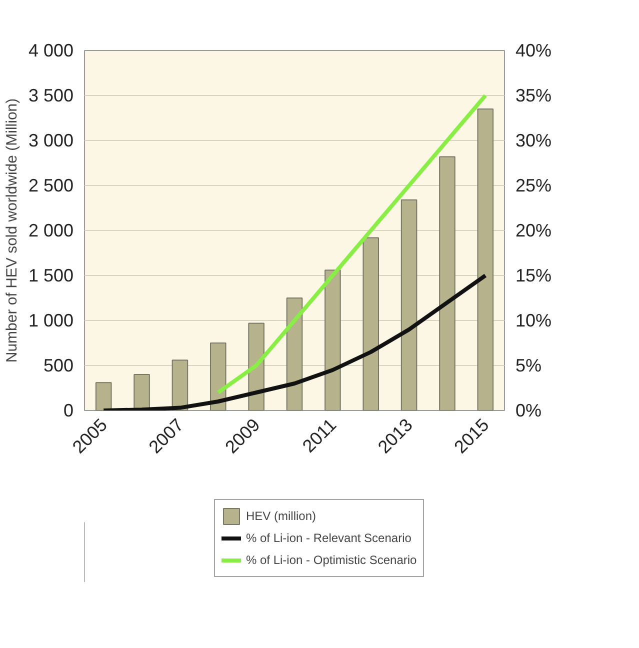 The image size is (639, 648). What do you see at coordinates (529, 366) in the screenshot?
I see `y2-tick-label: 5%` at bounding box center [529, 366].